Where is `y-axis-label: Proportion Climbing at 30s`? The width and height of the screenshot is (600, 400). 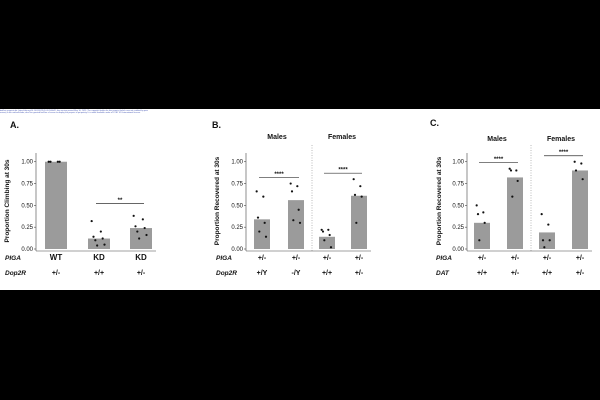 y-axis-label: Proportion Climbing at 30s is located at coordinates (7, 200).